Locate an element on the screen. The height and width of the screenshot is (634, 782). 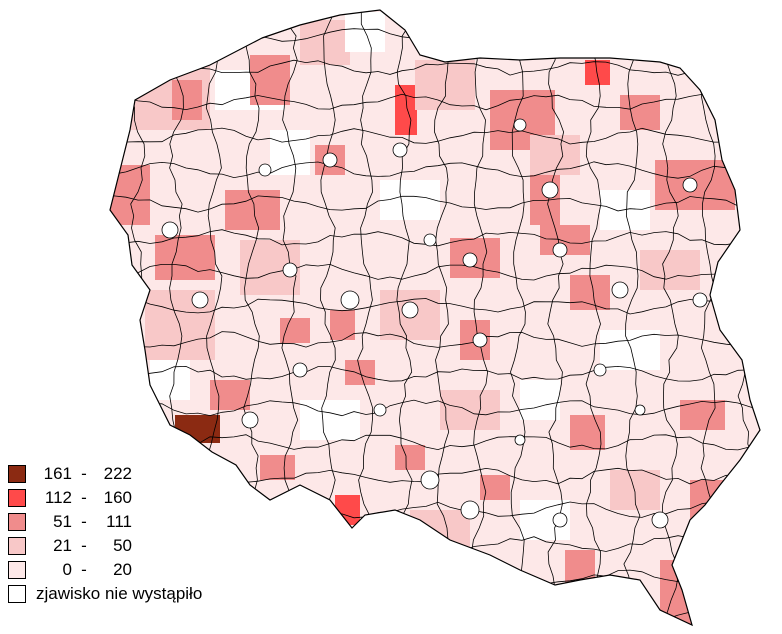
legend-max: 50 is located at coordinates (122, 545).